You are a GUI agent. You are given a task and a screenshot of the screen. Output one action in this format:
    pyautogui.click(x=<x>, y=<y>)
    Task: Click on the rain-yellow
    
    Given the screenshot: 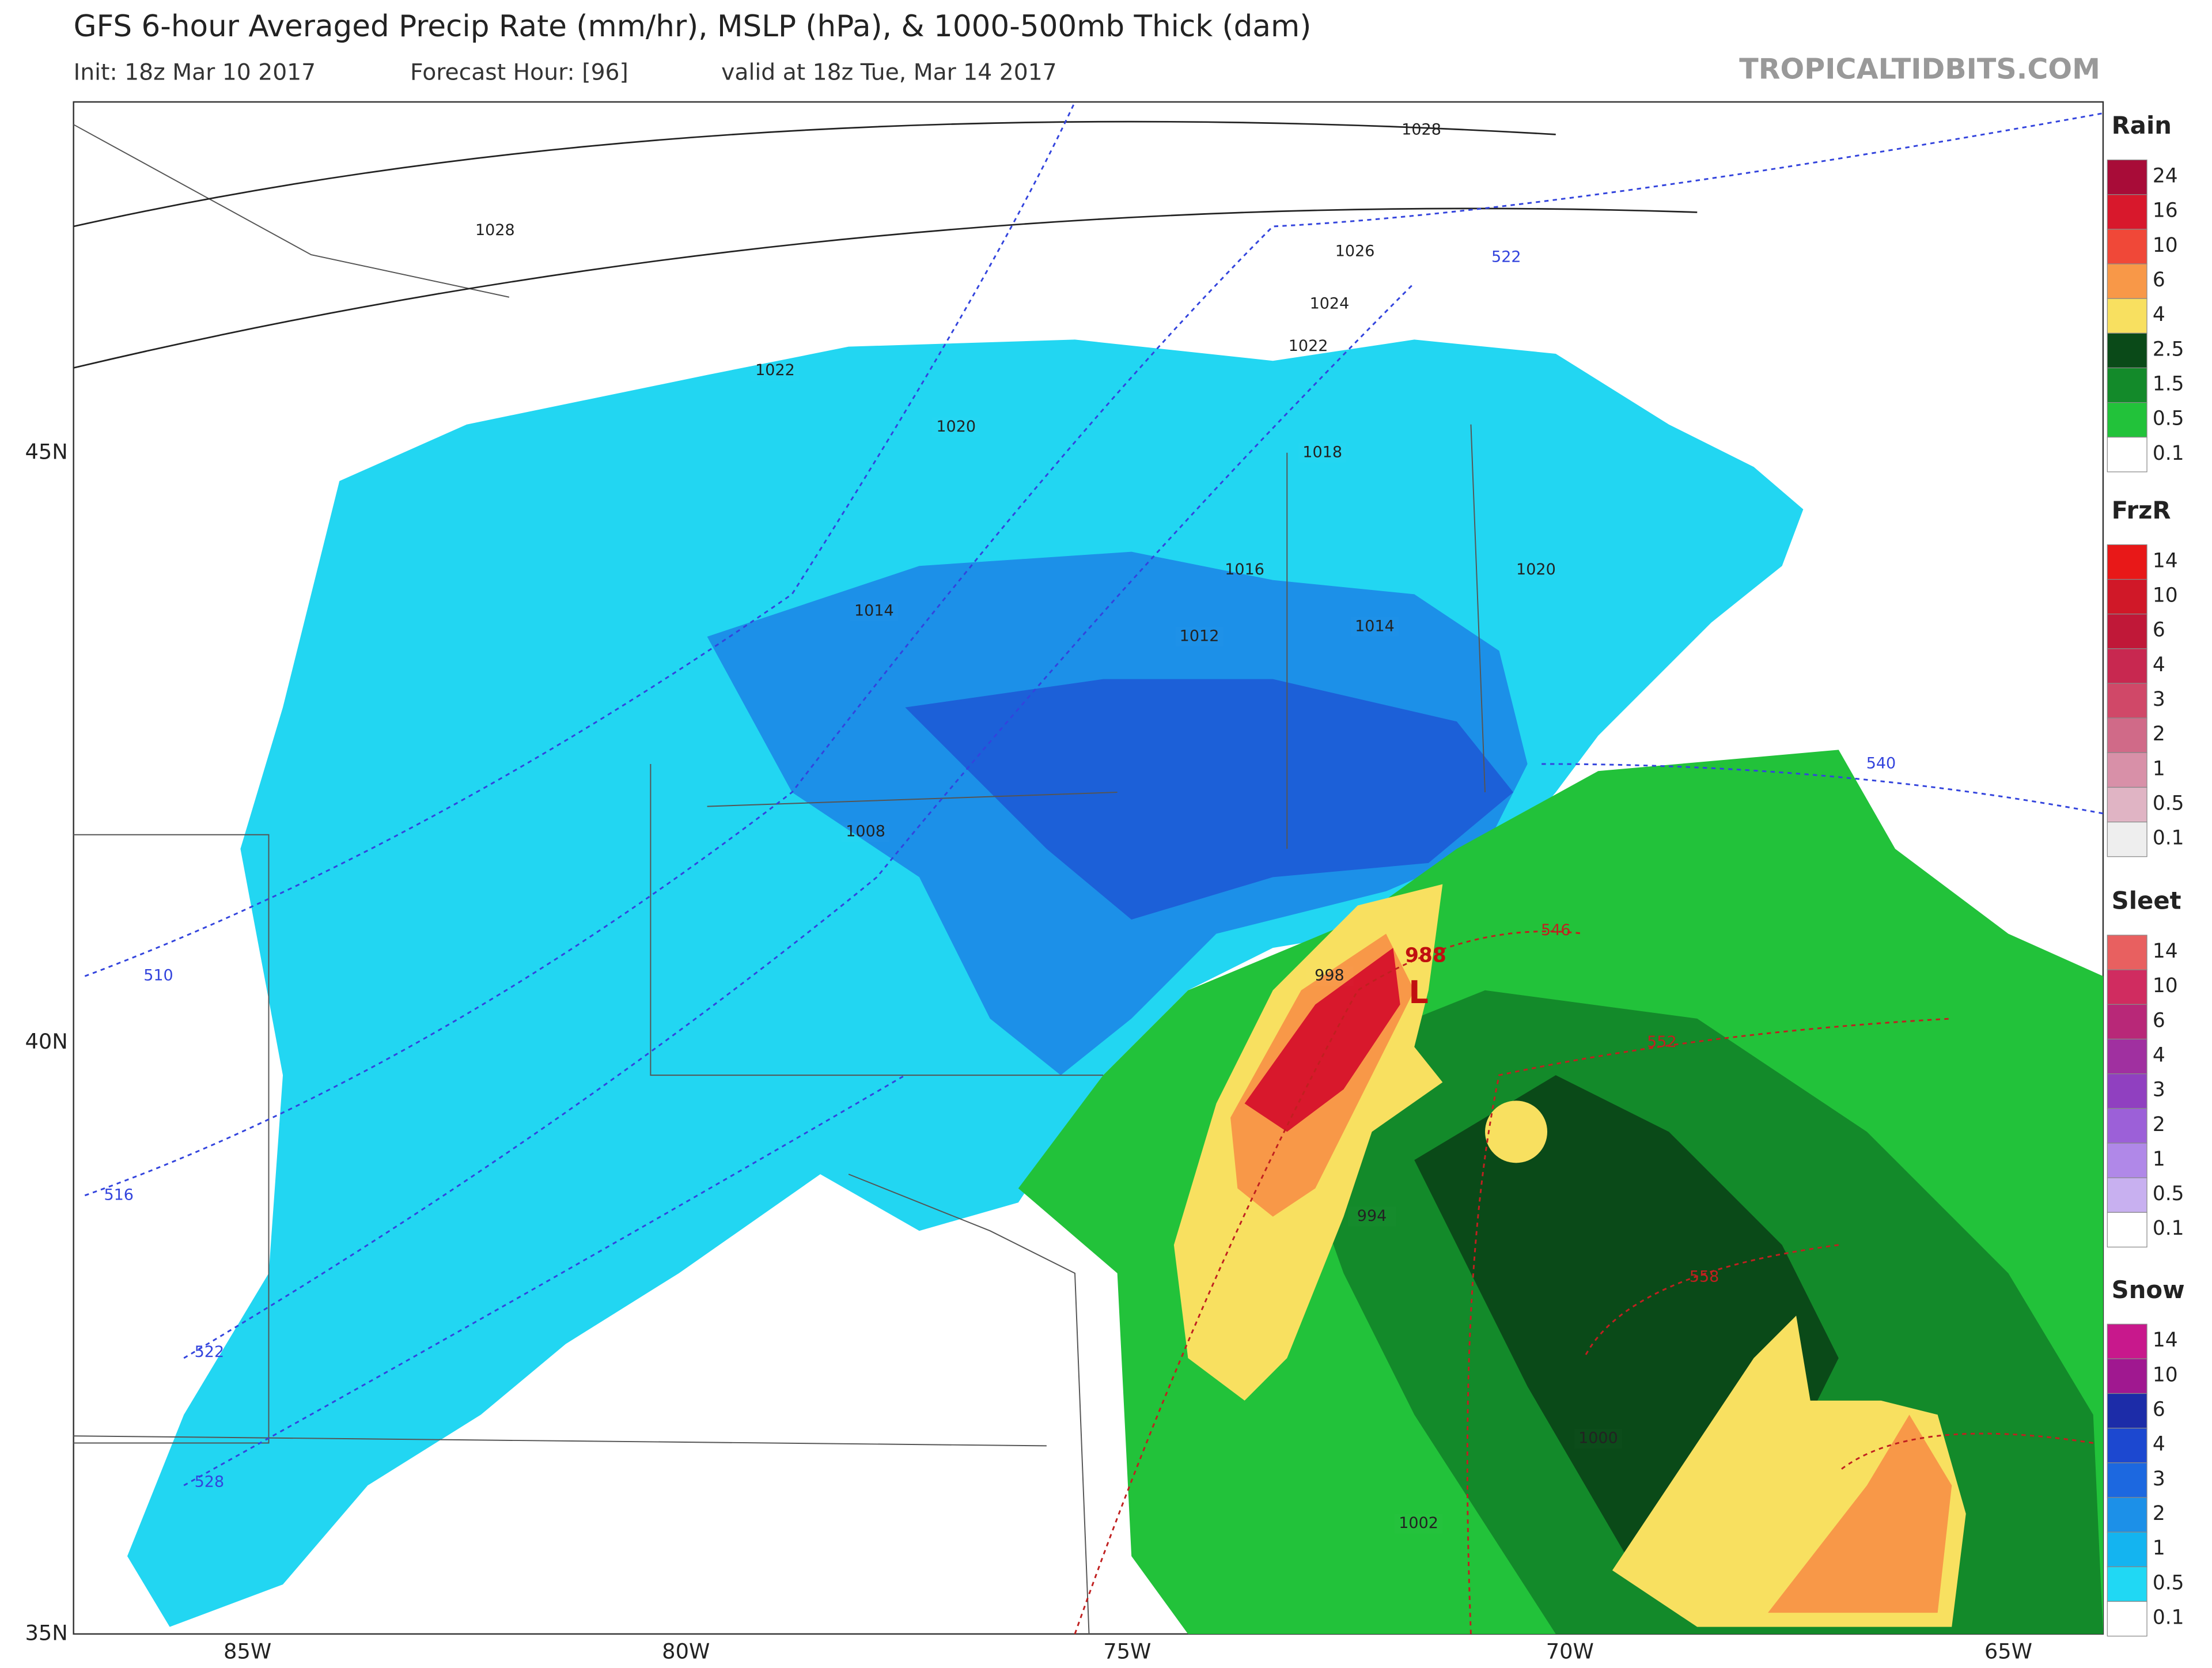 What is the action you would take?
    pyautogui.click(x=1516, y=1131)
    